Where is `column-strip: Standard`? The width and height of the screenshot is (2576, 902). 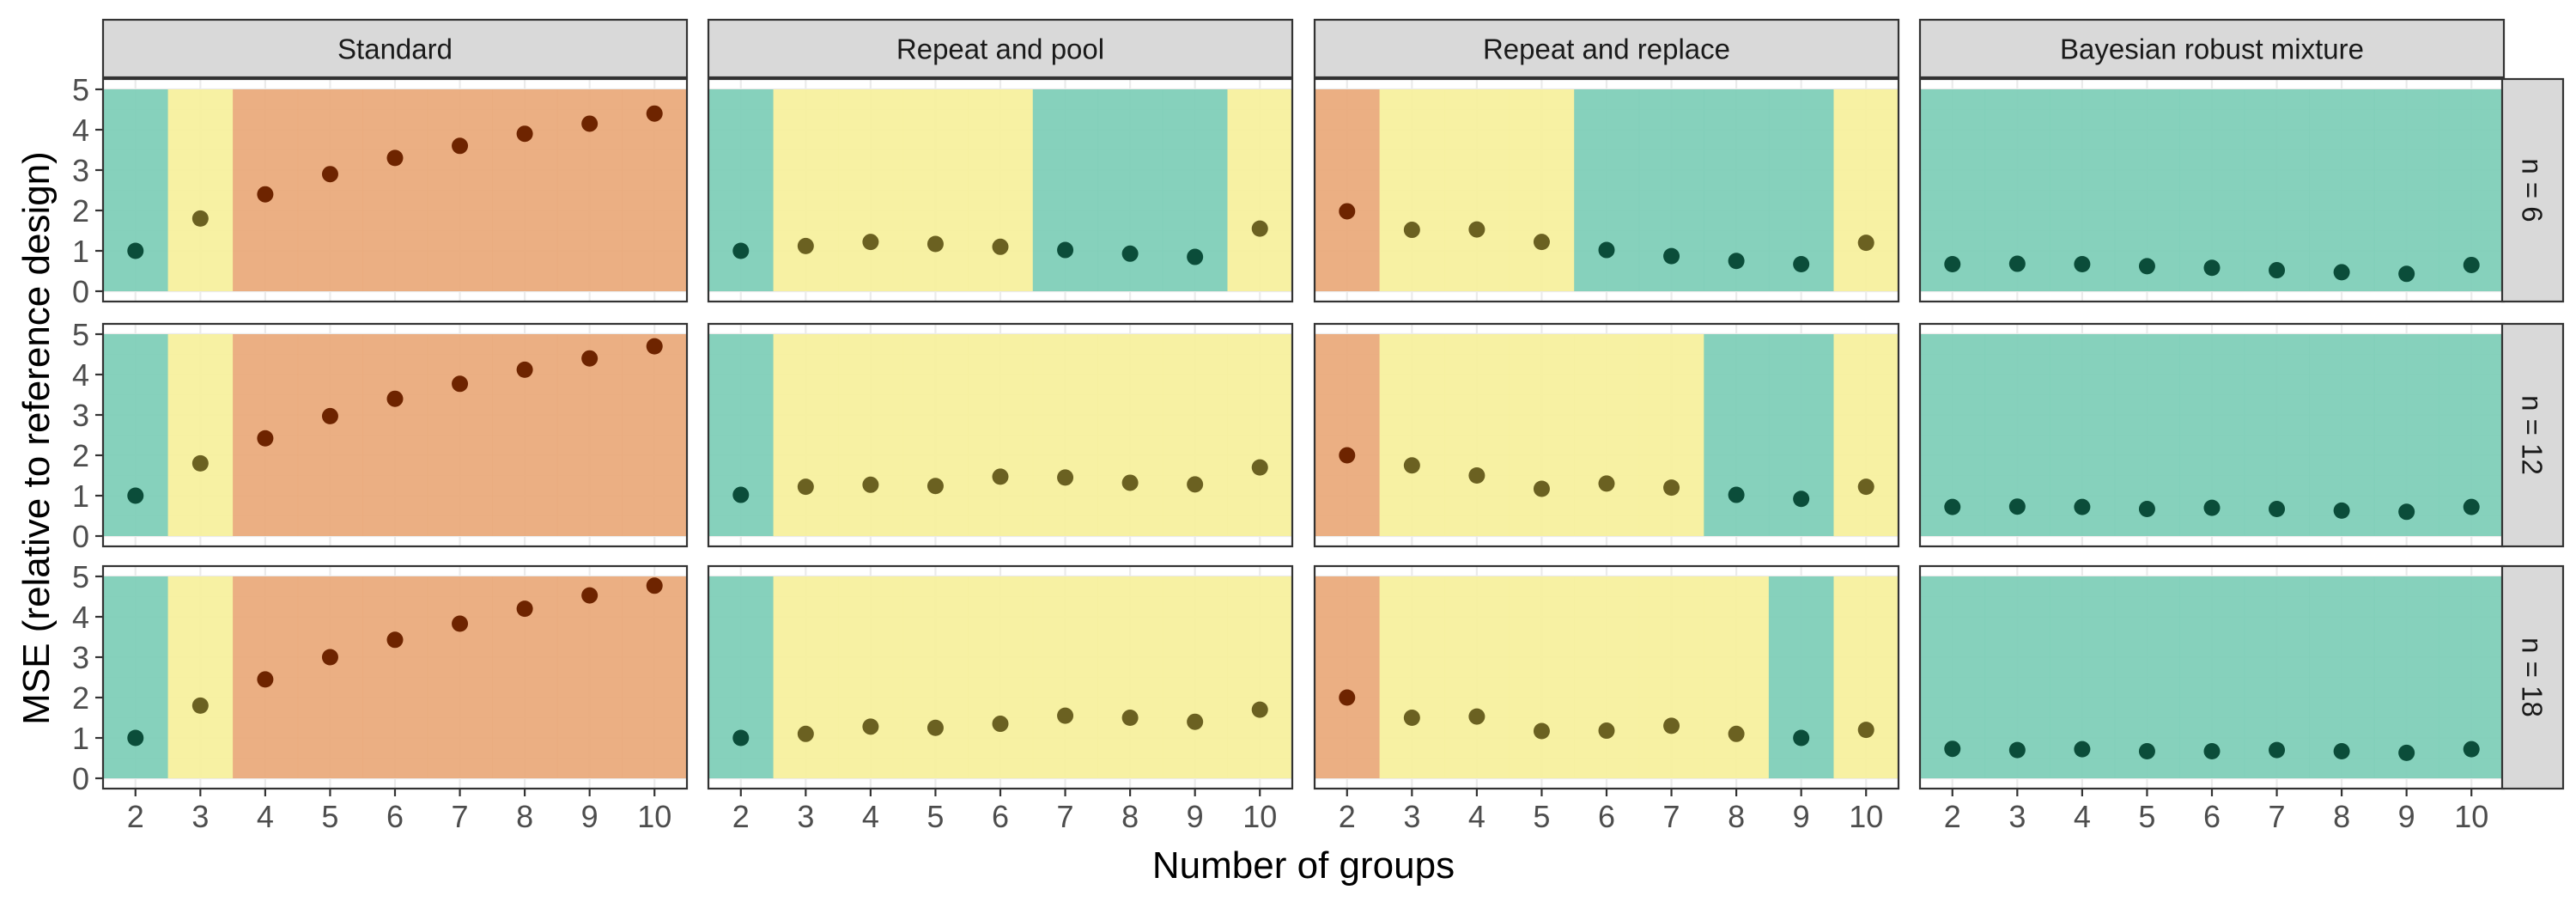 column-strip: Standard is located at coordinates (395, 48).